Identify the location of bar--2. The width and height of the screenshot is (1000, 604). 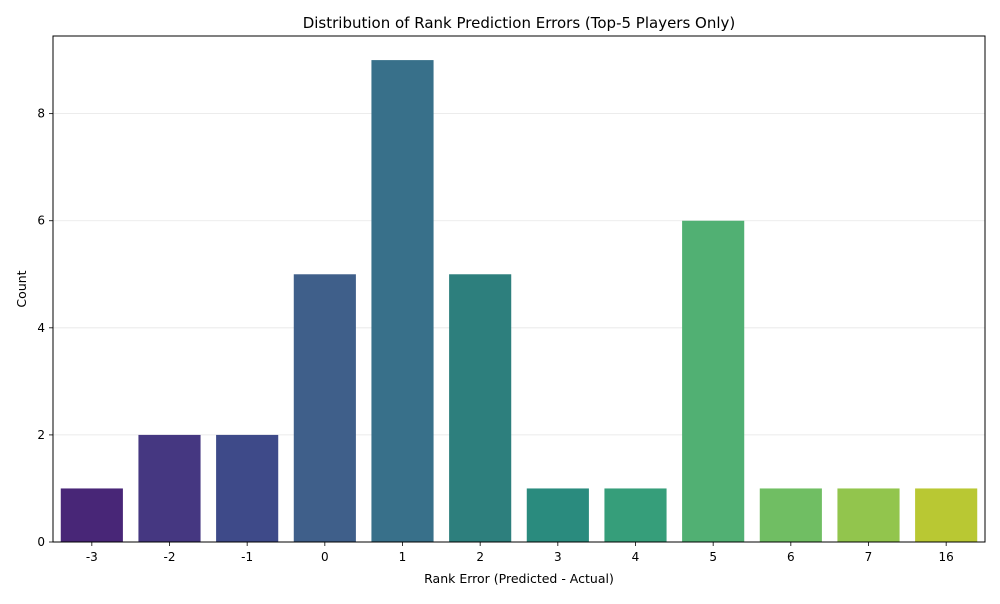
(169, 488).